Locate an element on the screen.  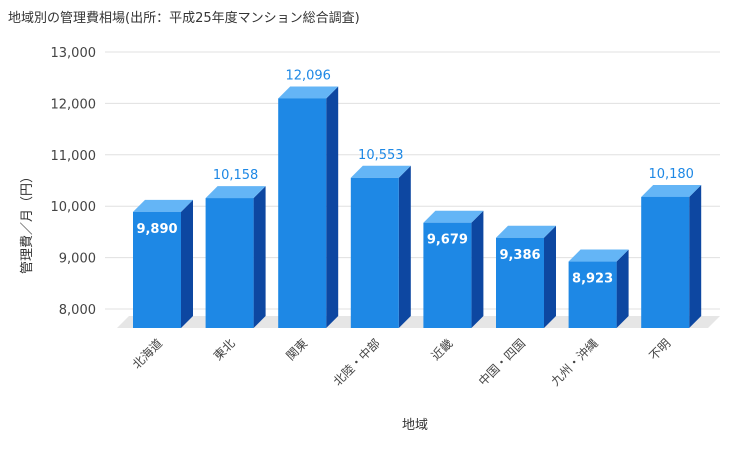
x-axis-title: 地域 is located at coordinates (415, 425).